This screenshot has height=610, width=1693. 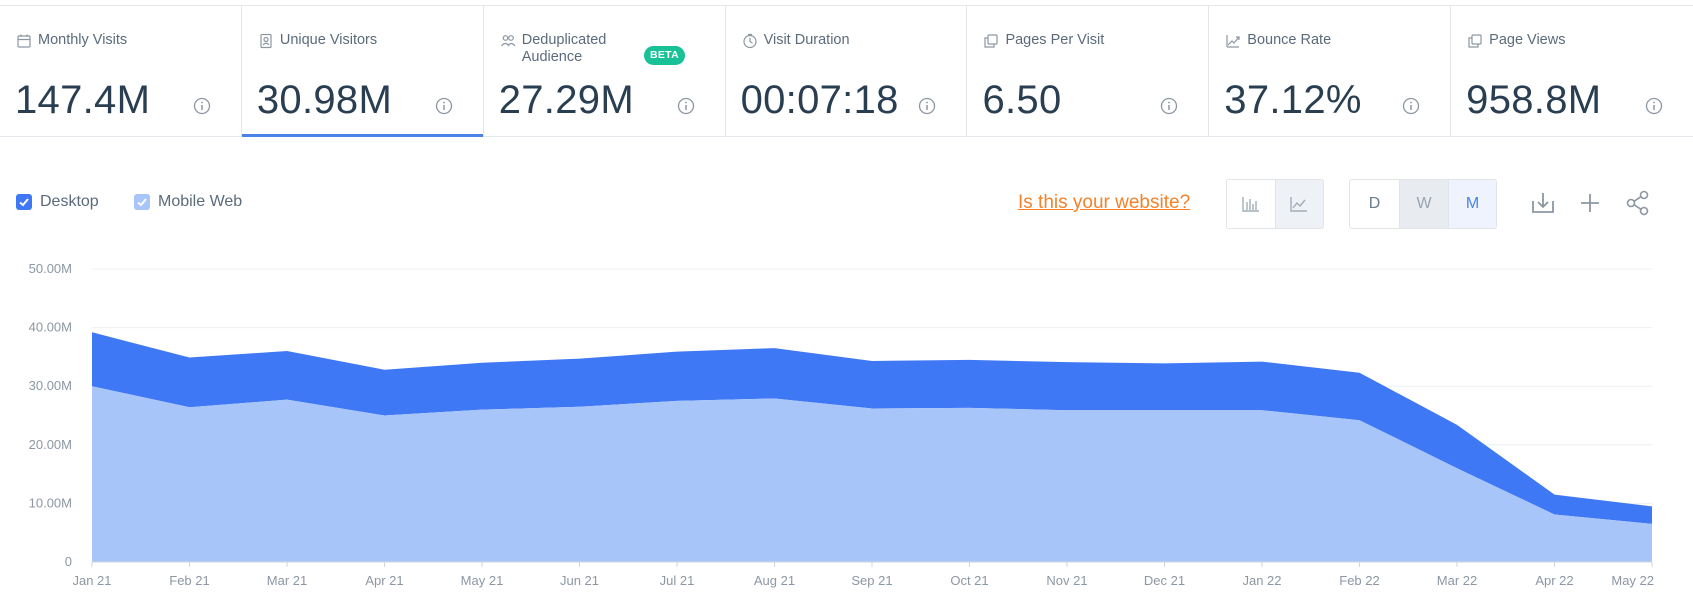 What do you see at coordinates (664, 55) in the screenshot?
I see `beta-badge: BETA` at bounding box center [664, 55].